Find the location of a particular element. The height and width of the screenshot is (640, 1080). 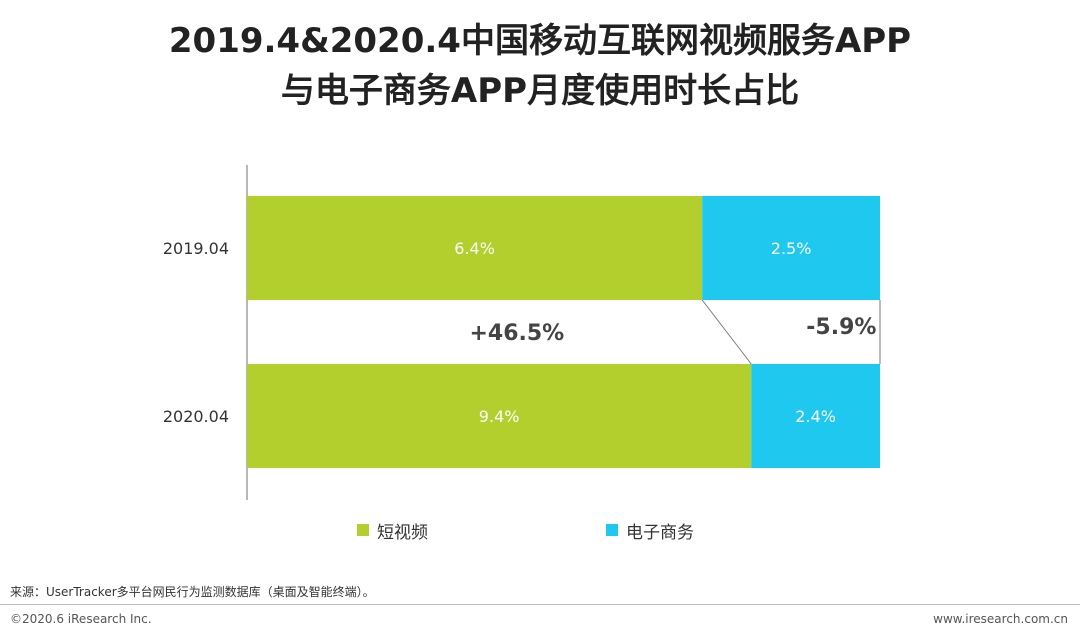

website-link: www.iresearch.com.cn is located at coordinates (1000, 619).